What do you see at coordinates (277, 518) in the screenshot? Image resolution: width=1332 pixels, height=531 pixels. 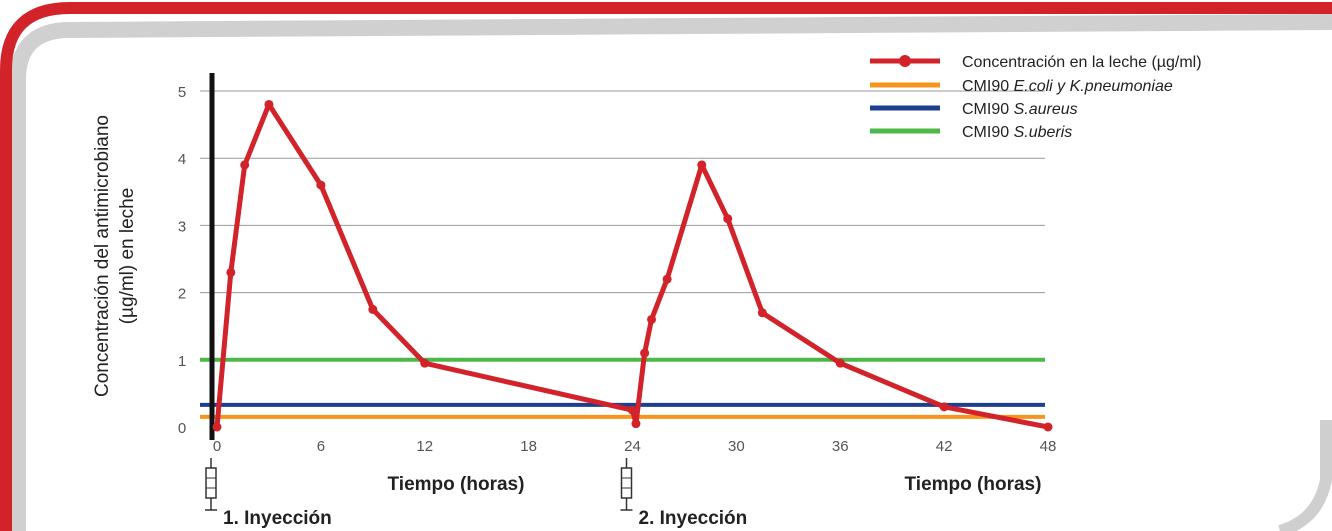 I see `injection-label-1: 1. Inyección` at bounding box center [277, 518].